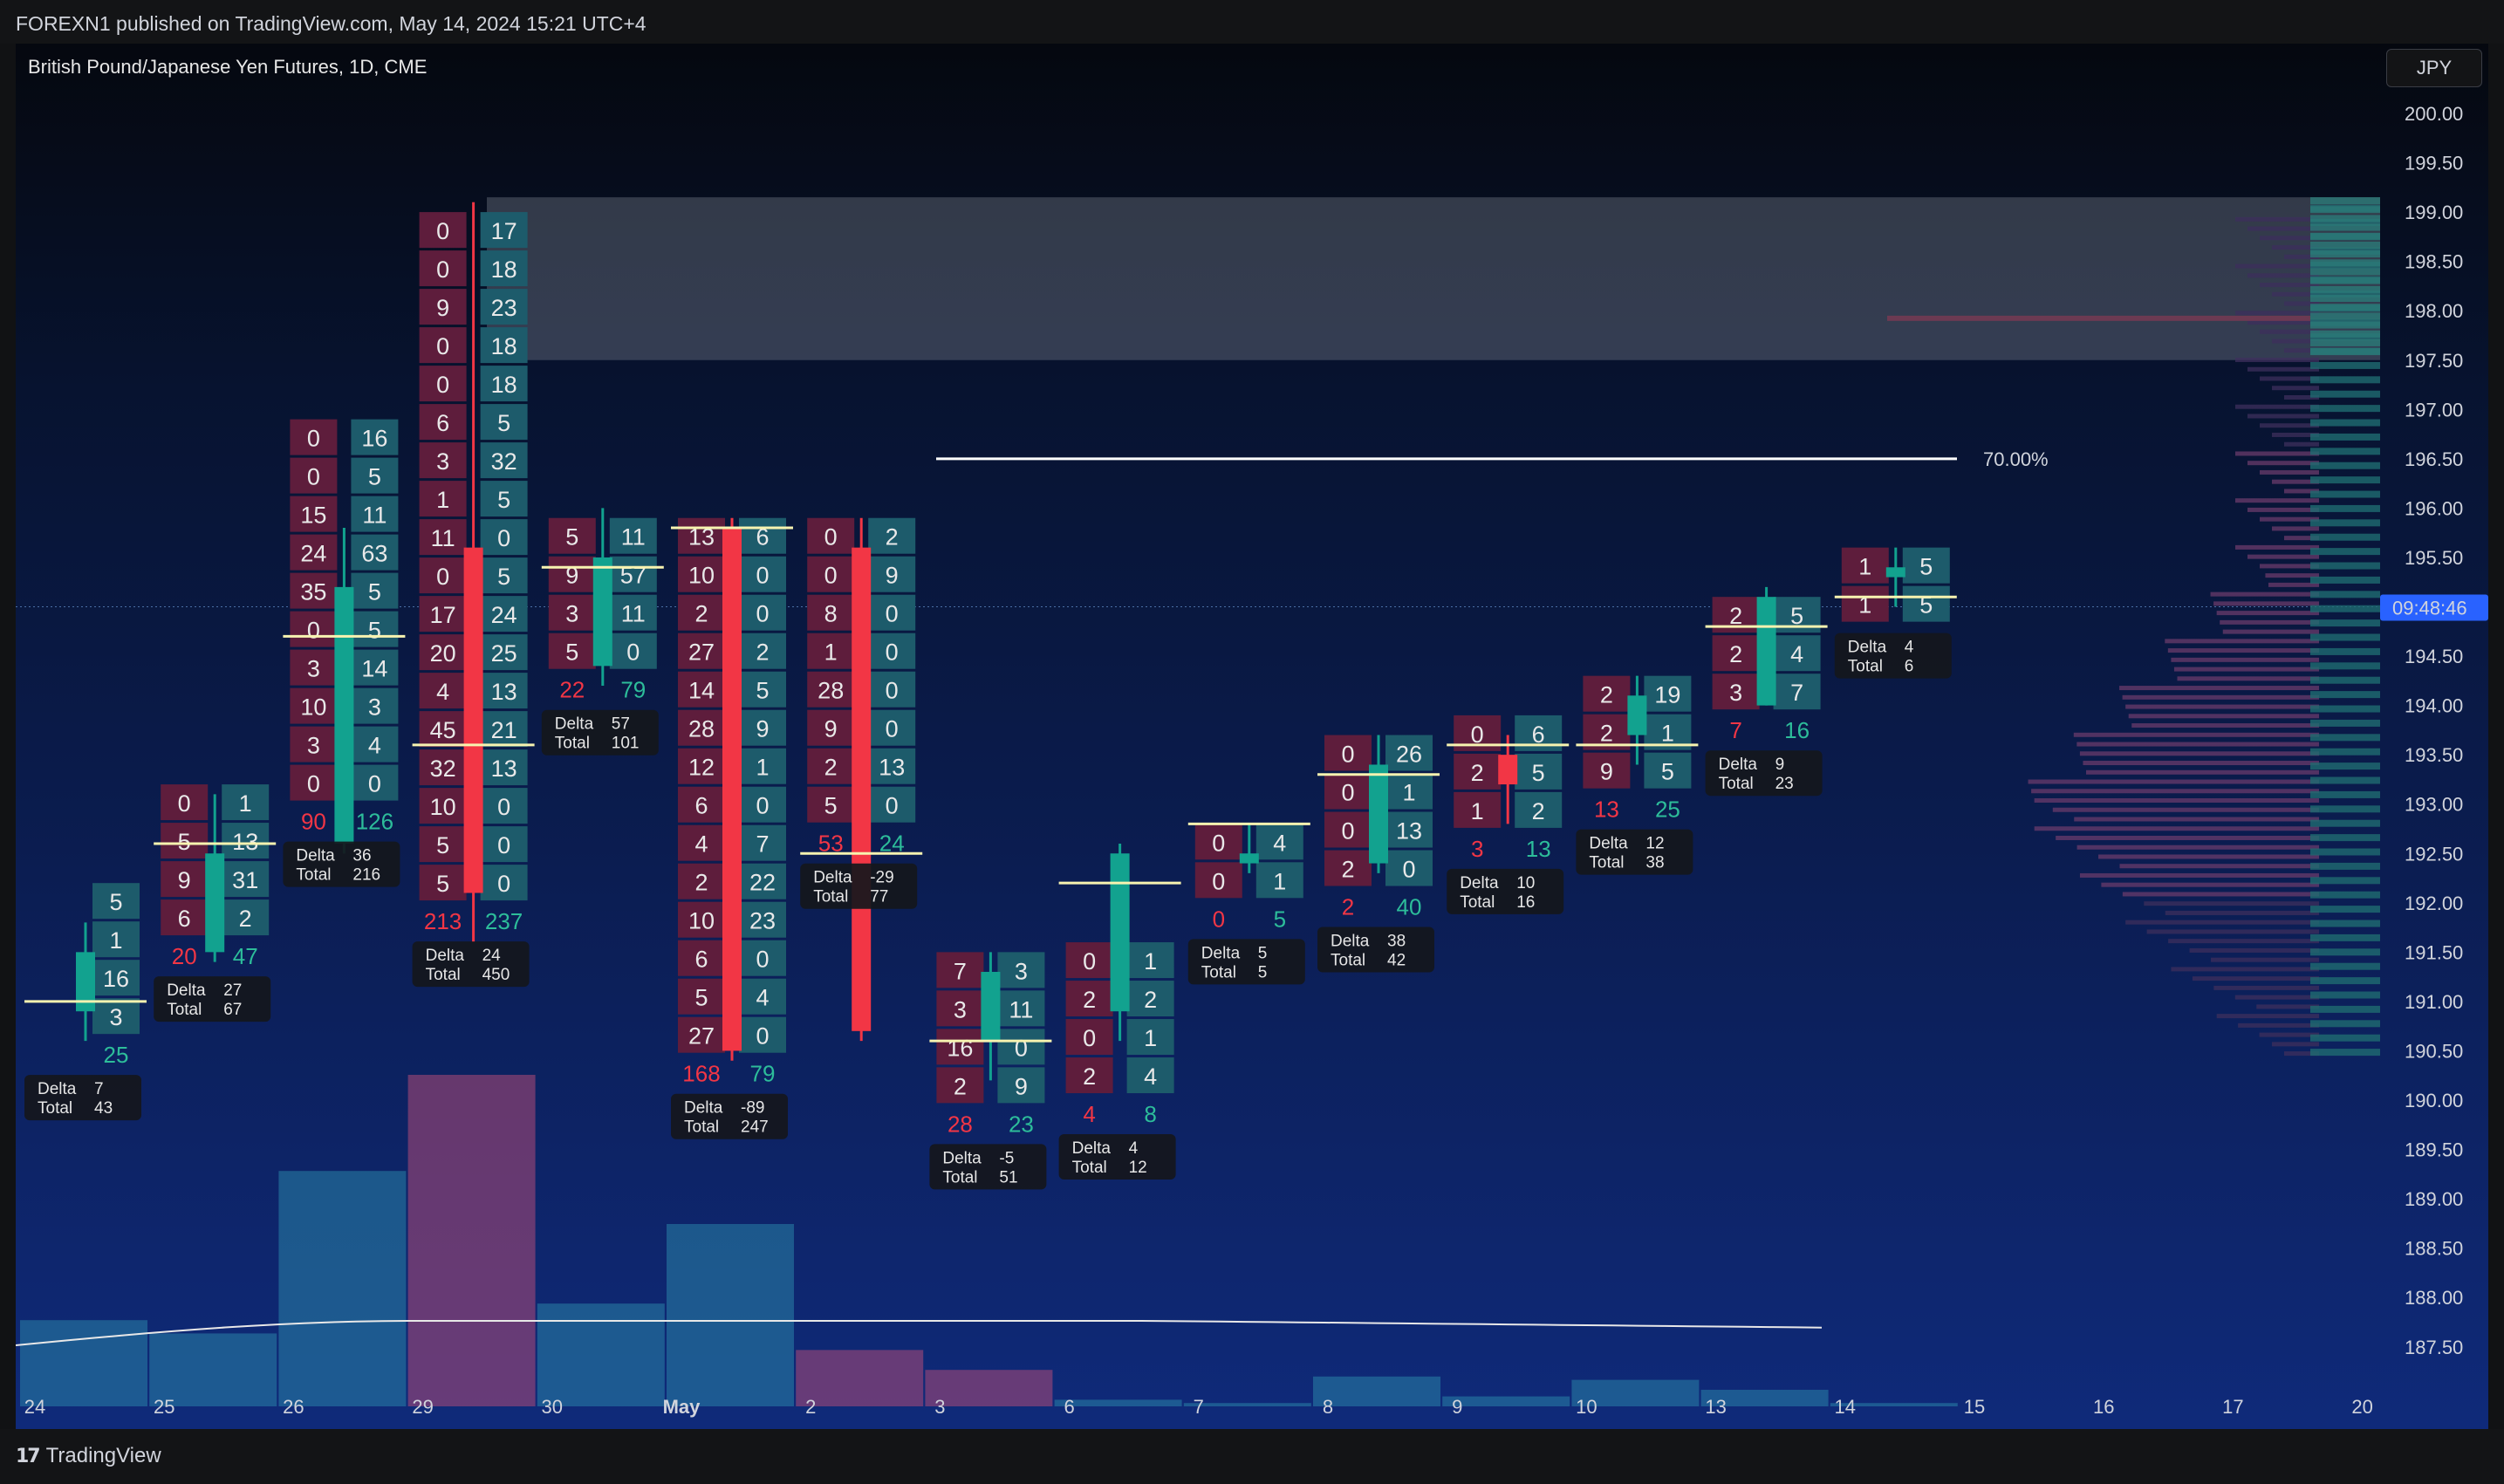 Image resolution: width=2504 pixels, height=1484 pixels. What do you see at coordinates (184, 919) in the screenshot?
I see `footprint-sell-value: 6` at bounding box center [184, 919].